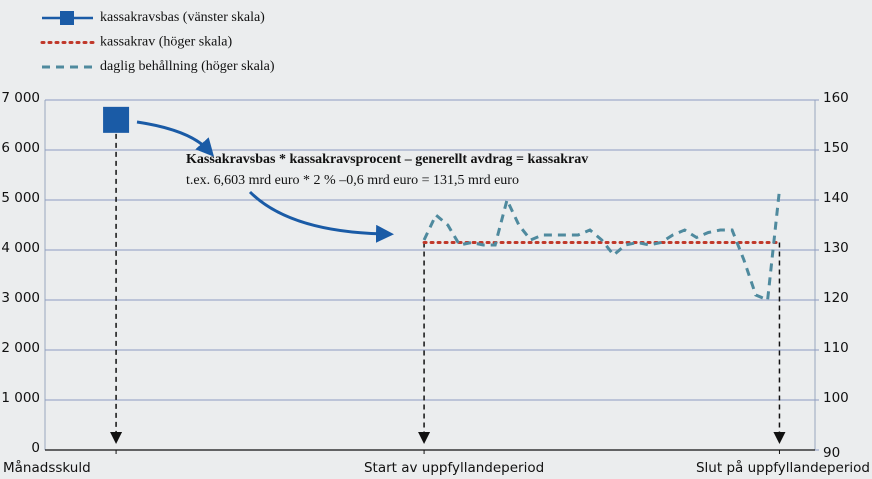  What do you see at coordinates (836, 348) in the screenshot?
I see `y2-tick-label: 110` at bounding box center [836, 348].